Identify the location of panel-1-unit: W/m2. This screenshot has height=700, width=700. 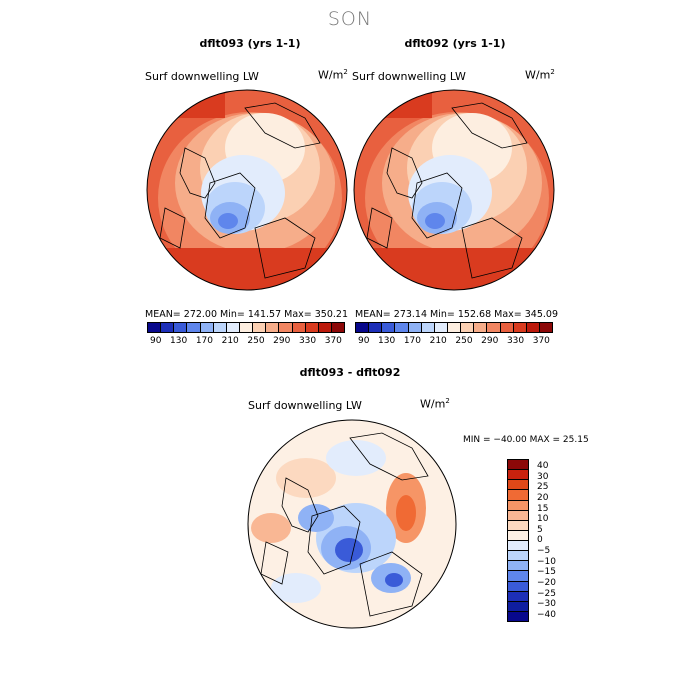
(333, 75).